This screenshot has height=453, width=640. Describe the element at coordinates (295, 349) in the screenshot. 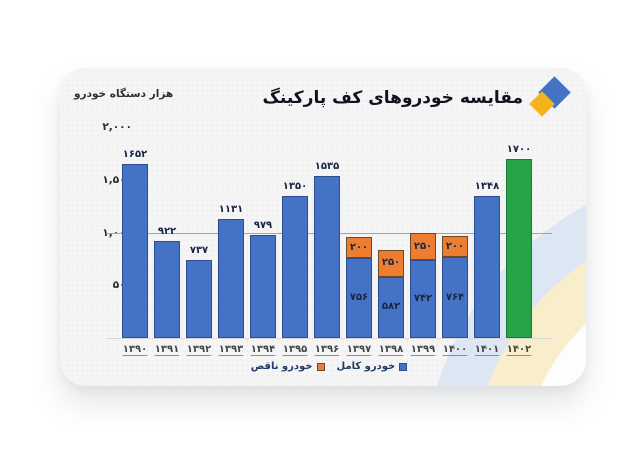

I see `x-axis-year-1395: ۱۳۹۵` at that location.